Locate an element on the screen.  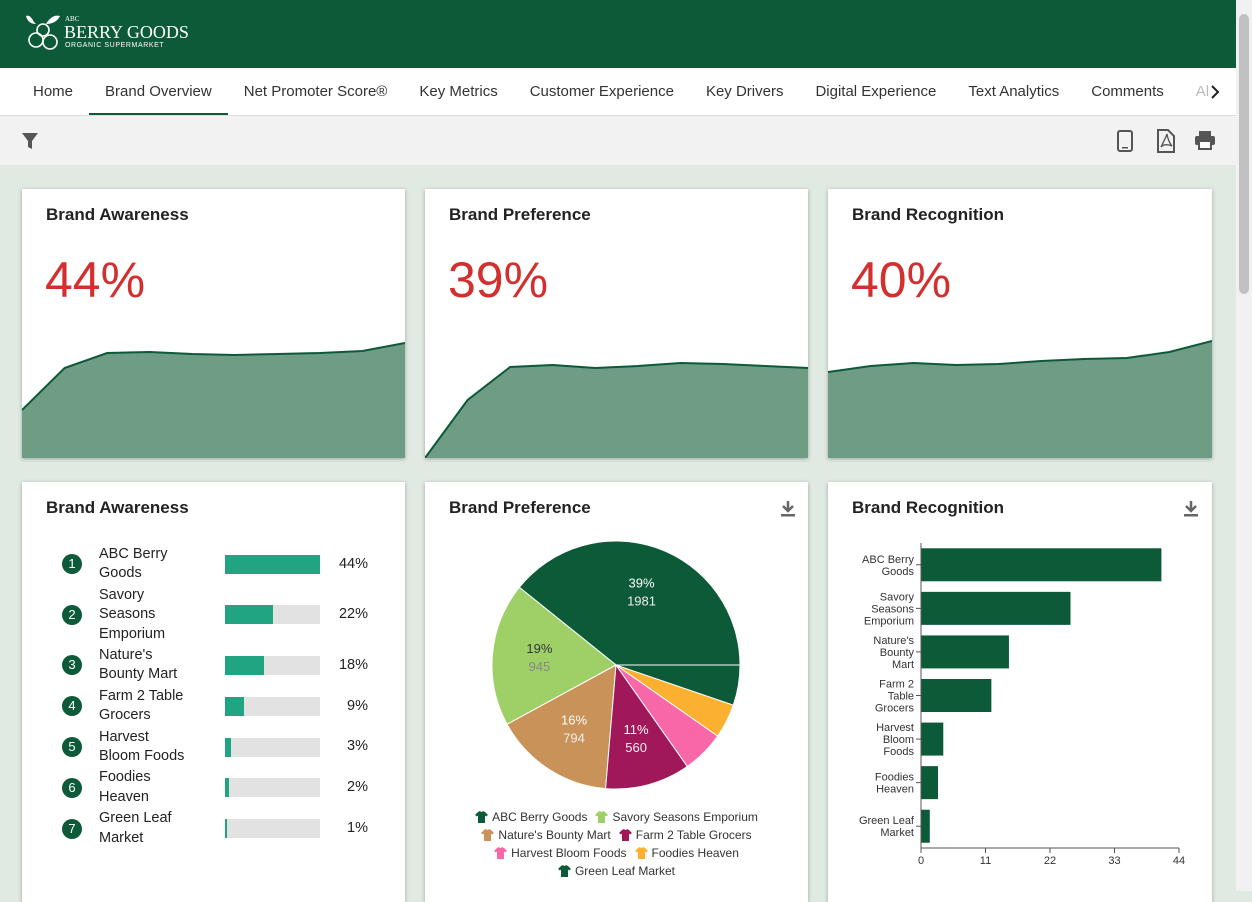
ranking-row: 1 ABC Berry Goods 44% is located at coordinates (215, 564).